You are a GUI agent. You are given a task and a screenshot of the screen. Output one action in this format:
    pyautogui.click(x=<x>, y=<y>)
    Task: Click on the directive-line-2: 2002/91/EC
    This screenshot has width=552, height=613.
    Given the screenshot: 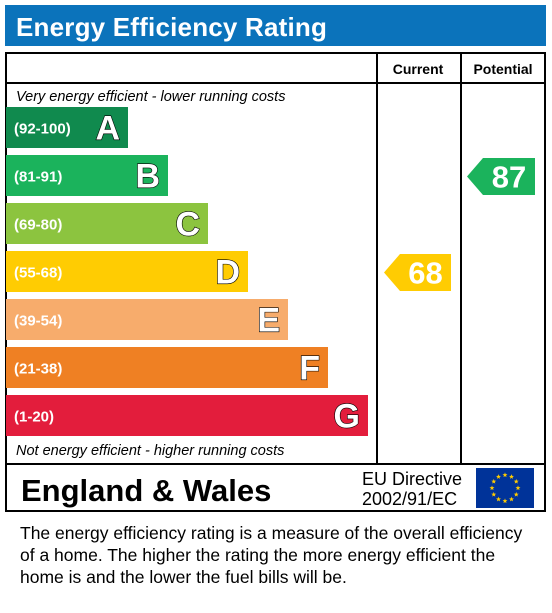 What is the action you would take?
    pyautogui.click(x=409, y=499)
    